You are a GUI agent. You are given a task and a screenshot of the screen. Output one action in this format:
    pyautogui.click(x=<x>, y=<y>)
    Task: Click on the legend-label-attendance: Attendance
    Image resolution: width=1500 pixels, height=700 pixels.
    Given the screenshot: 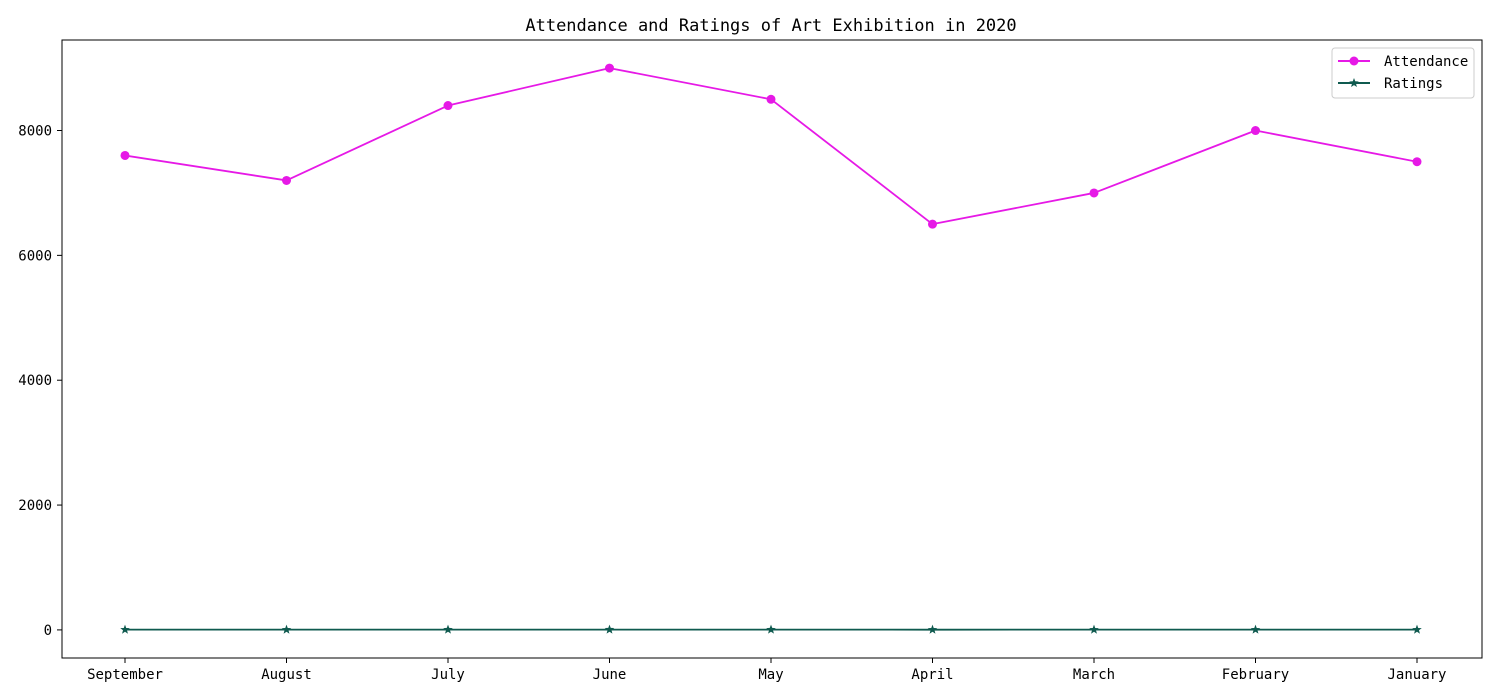 What is the action you would take?
    pyautogui.click(x=1426, y=62)
    